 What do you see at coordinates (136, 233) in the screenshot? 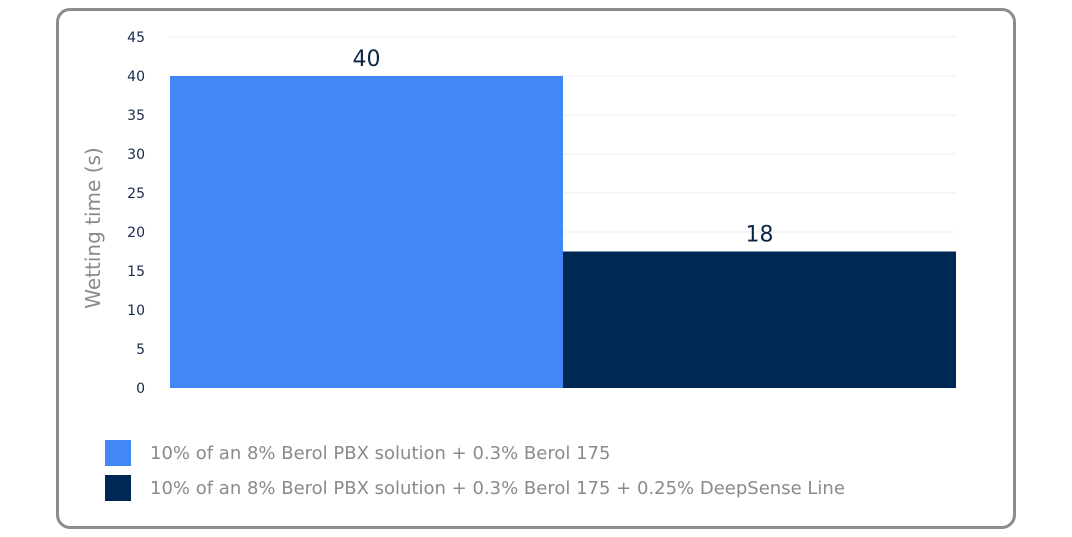
I see `y-tick-label: 20` at bounding box center [136, 233].